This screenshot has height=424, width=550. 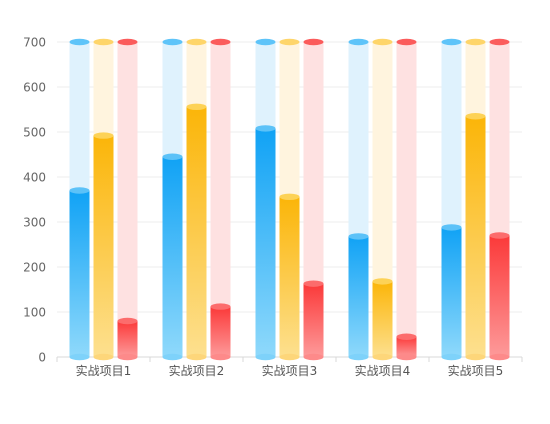 I want to click on x-axis: 实战项目1 实战项目2 实战项目3 实战项目4 实战项目5, so click(x=289, y=367).